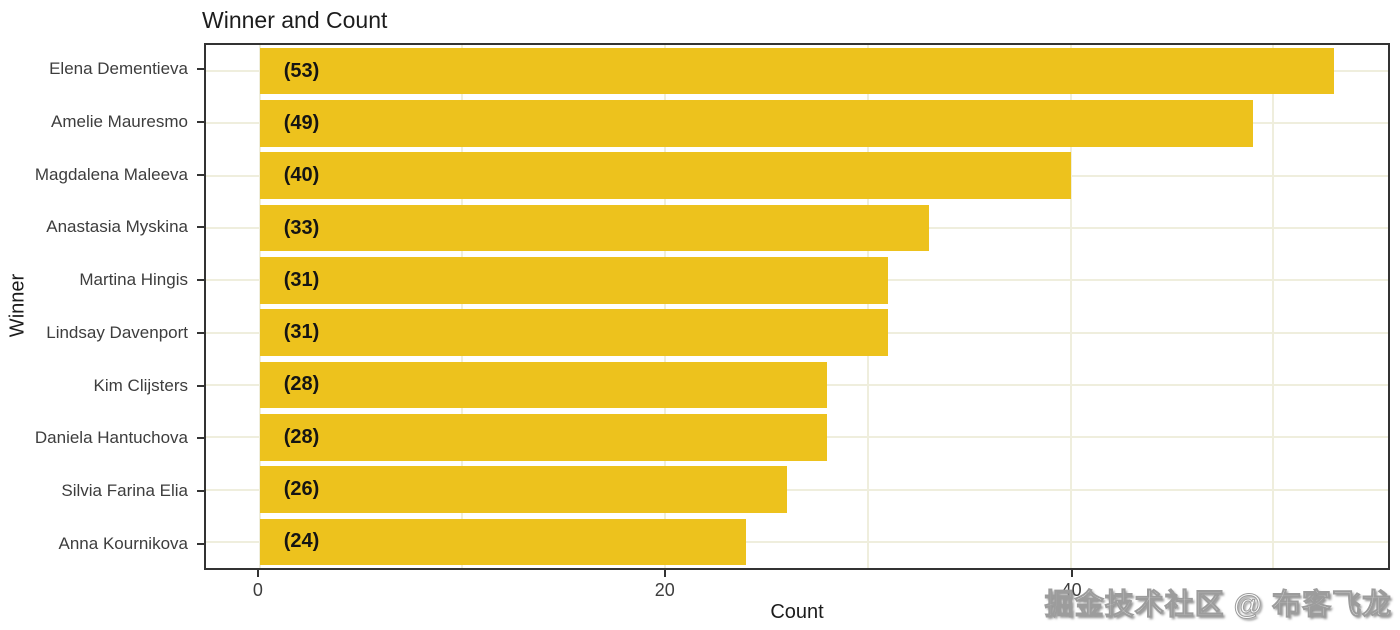 The height and width of the screenshot is (630, 1400). Describe the element at coordinates (664, 590) in the screenshot. I see `x-tick-label: 20` at that location.